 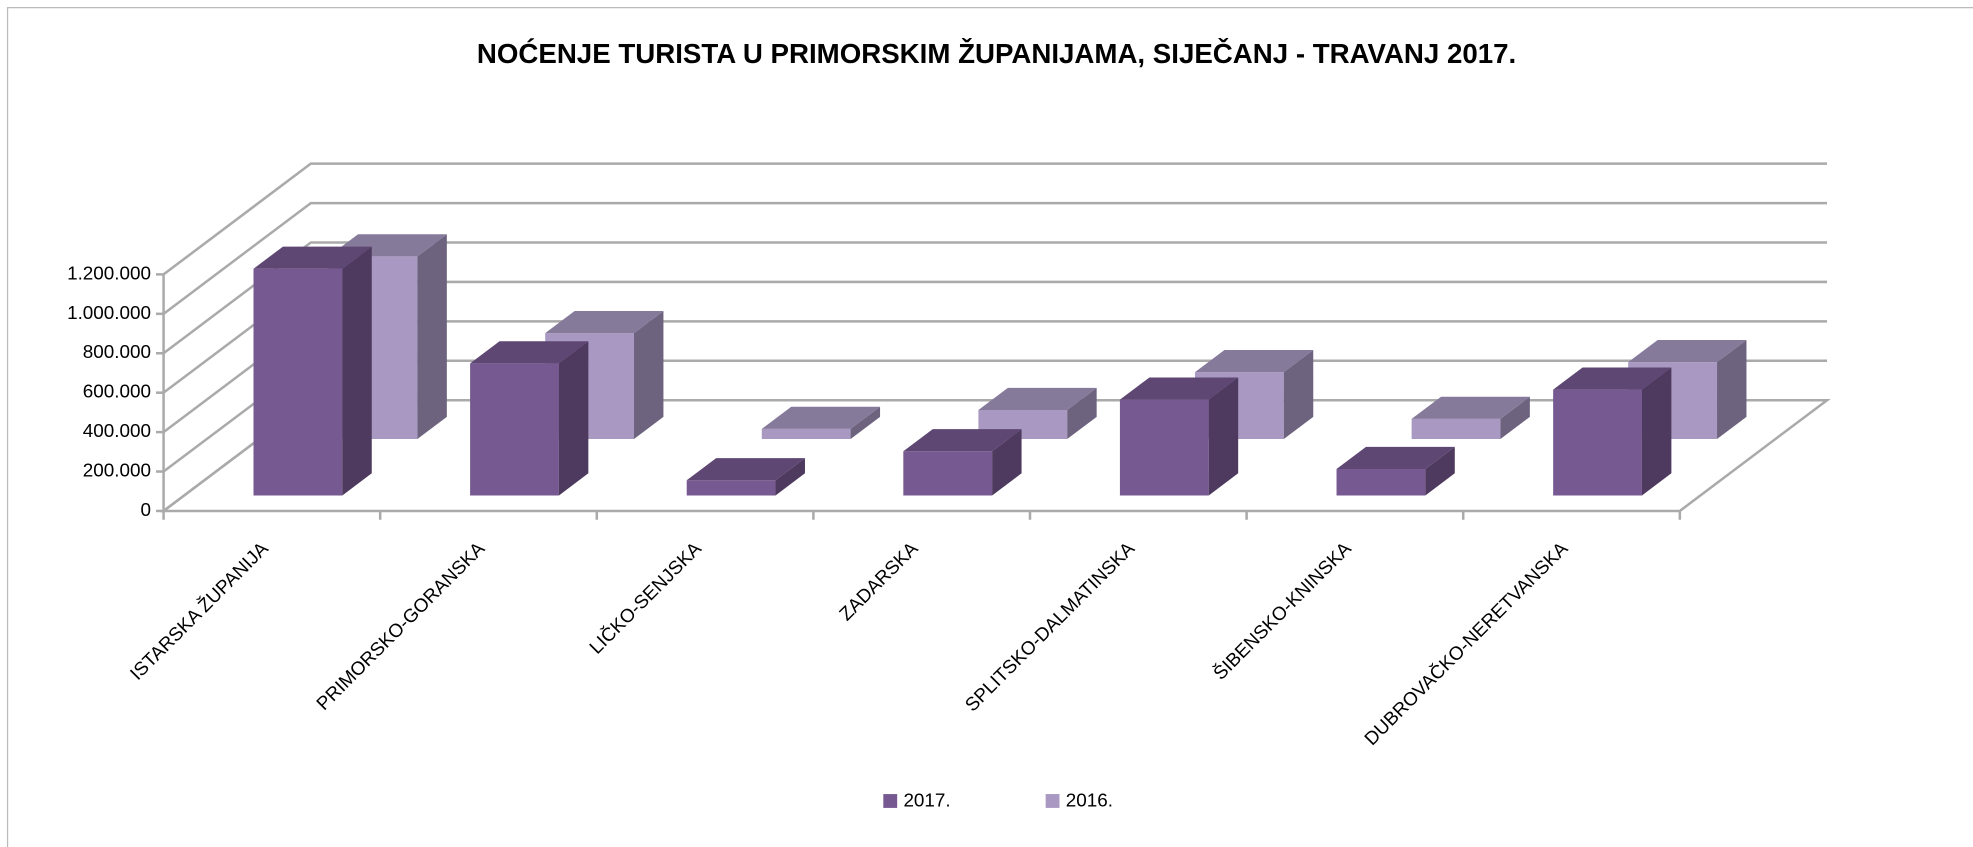 What do you see at coordinates (926, 800) in the screenshot?
I see `legend-label: 2017.` at bounding box center [926, 800].